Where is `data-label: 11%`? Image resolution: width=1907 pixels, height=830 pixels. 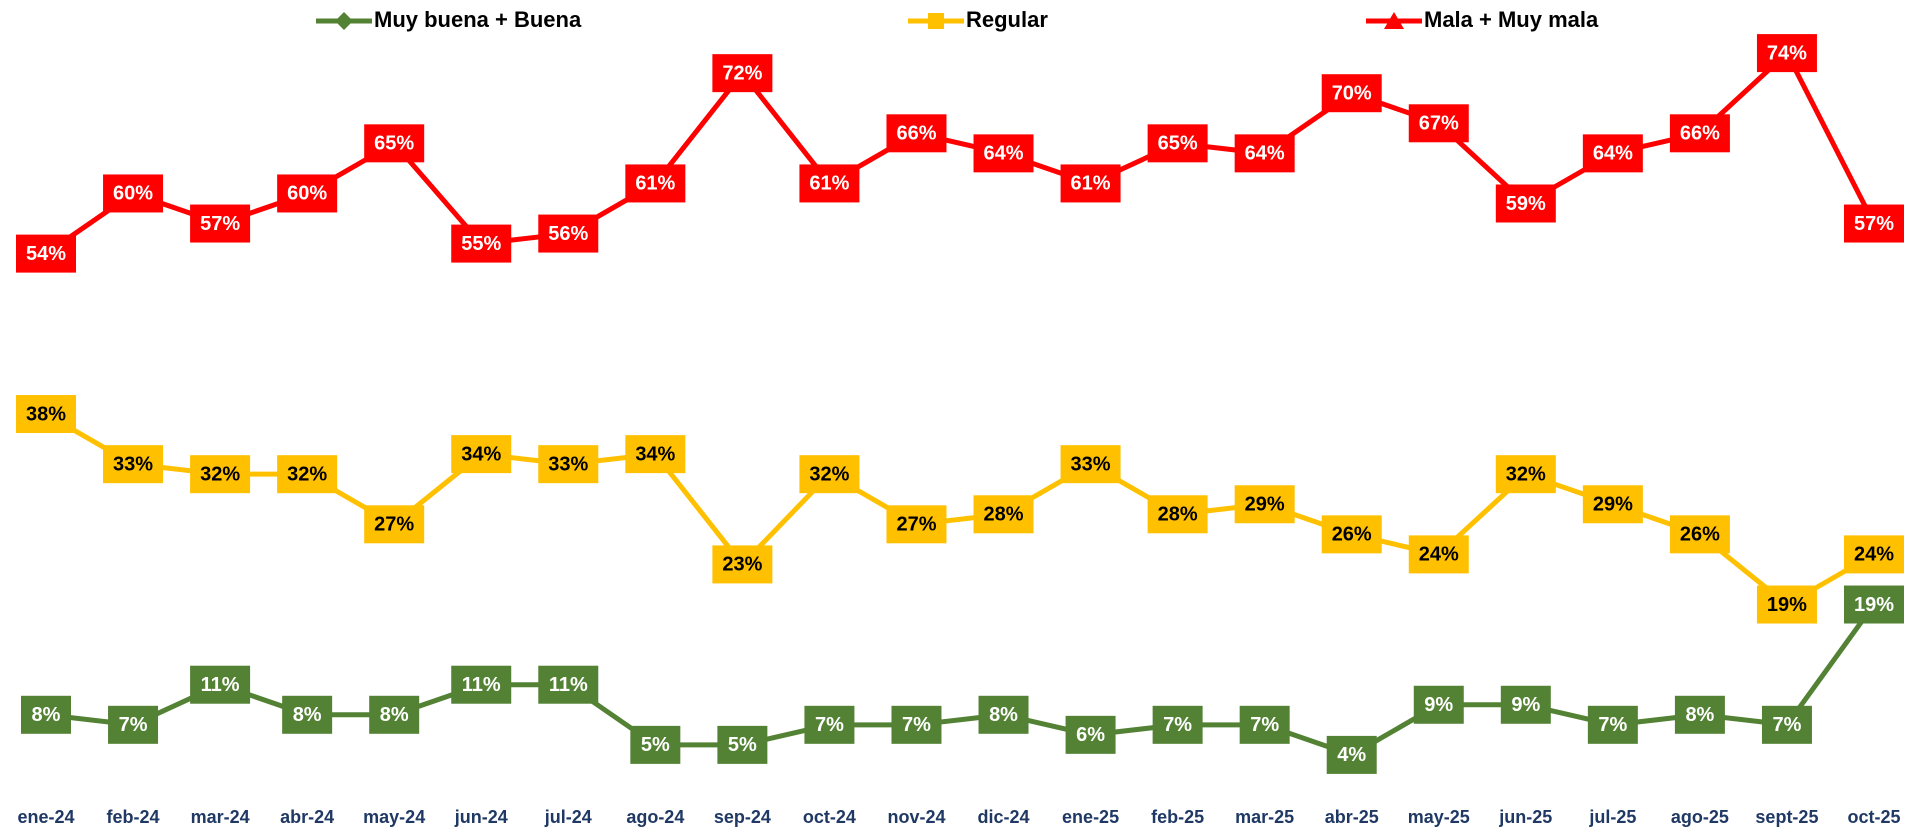 data-label: 11% is located at coordinates (220, 685).